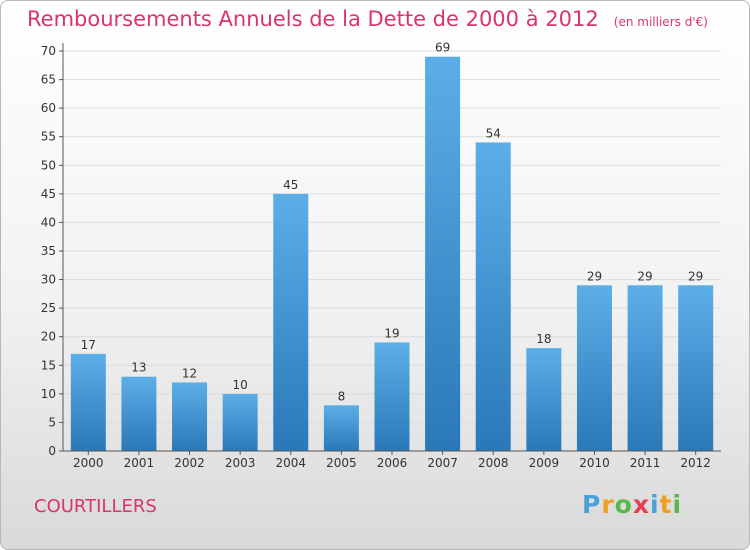 This screenshot has height=550, width=750. Describe the element at coordinates (594, 463) in the screenshot. I see `x-tick-label: 2010` at that location.